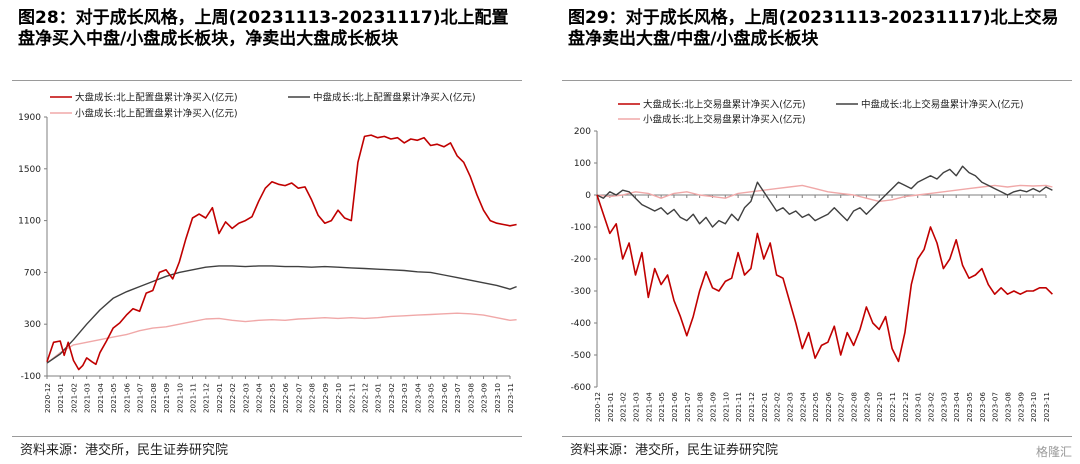  Describe the element at coordinates (581, 356) in the screenshot. I see `y-tick-label: -500` at that location.